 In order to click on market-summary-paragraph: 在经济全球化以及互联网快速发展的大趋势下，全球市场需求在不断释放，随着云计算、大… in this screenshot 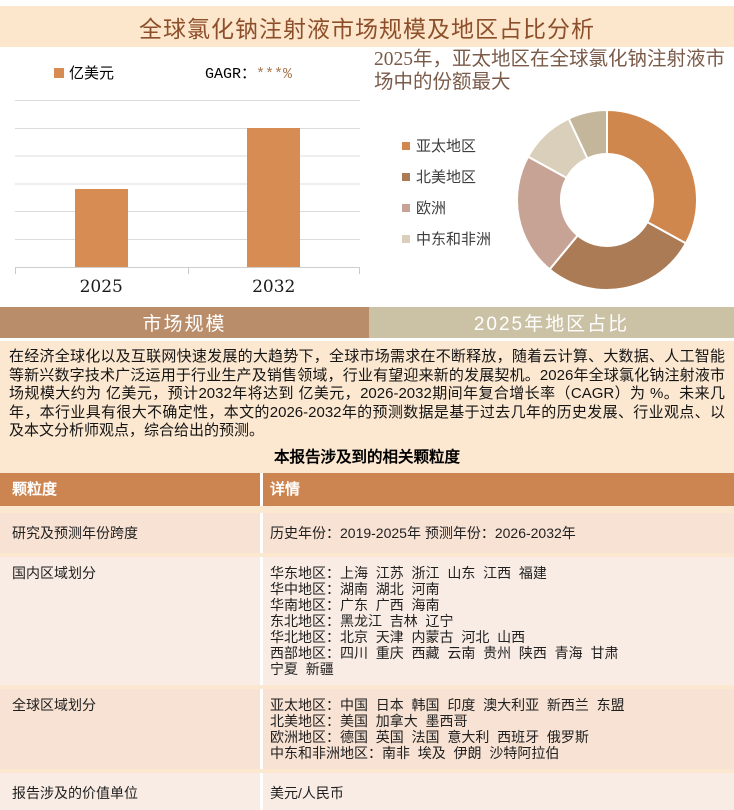, I will do `click(367, 394)`.